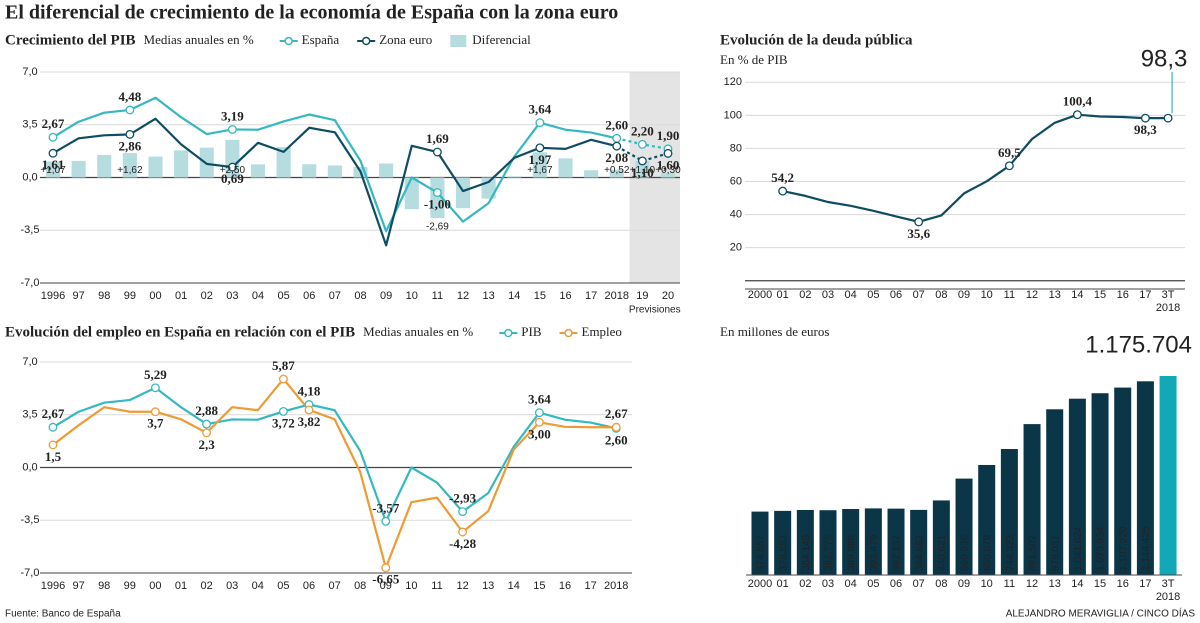 This screenshot has height=623, width=1200. What do you see at coordinates (321, 39) in the screenshot?
I see `legend-label: España` at bounding box center [321, 39].